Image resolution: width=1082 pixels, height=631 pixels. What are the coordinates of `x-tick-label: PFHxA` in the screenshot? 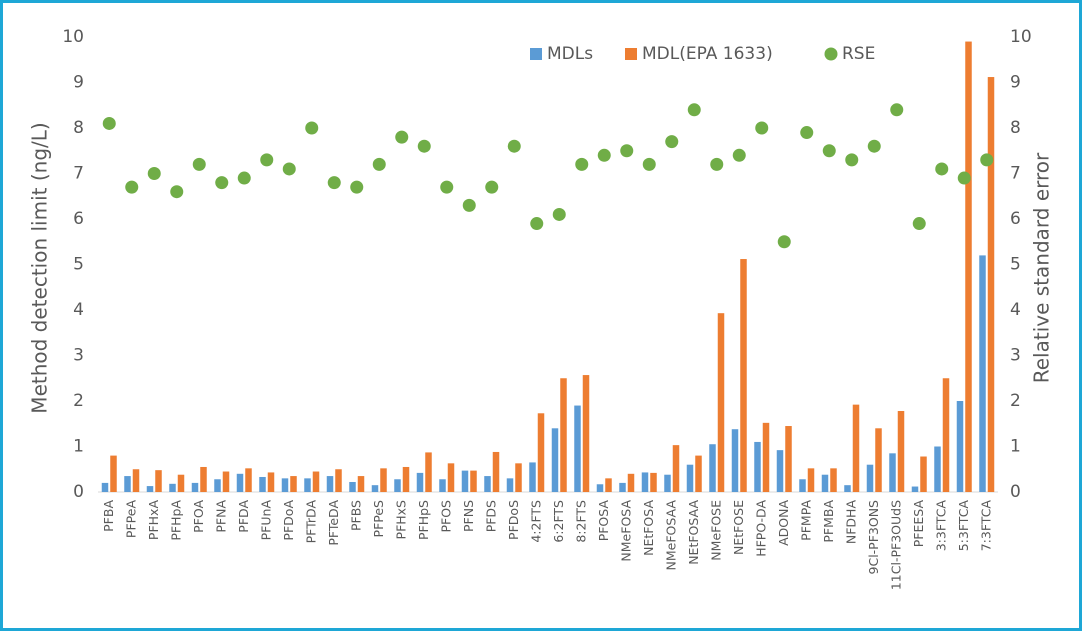 It's located at (153, 520).